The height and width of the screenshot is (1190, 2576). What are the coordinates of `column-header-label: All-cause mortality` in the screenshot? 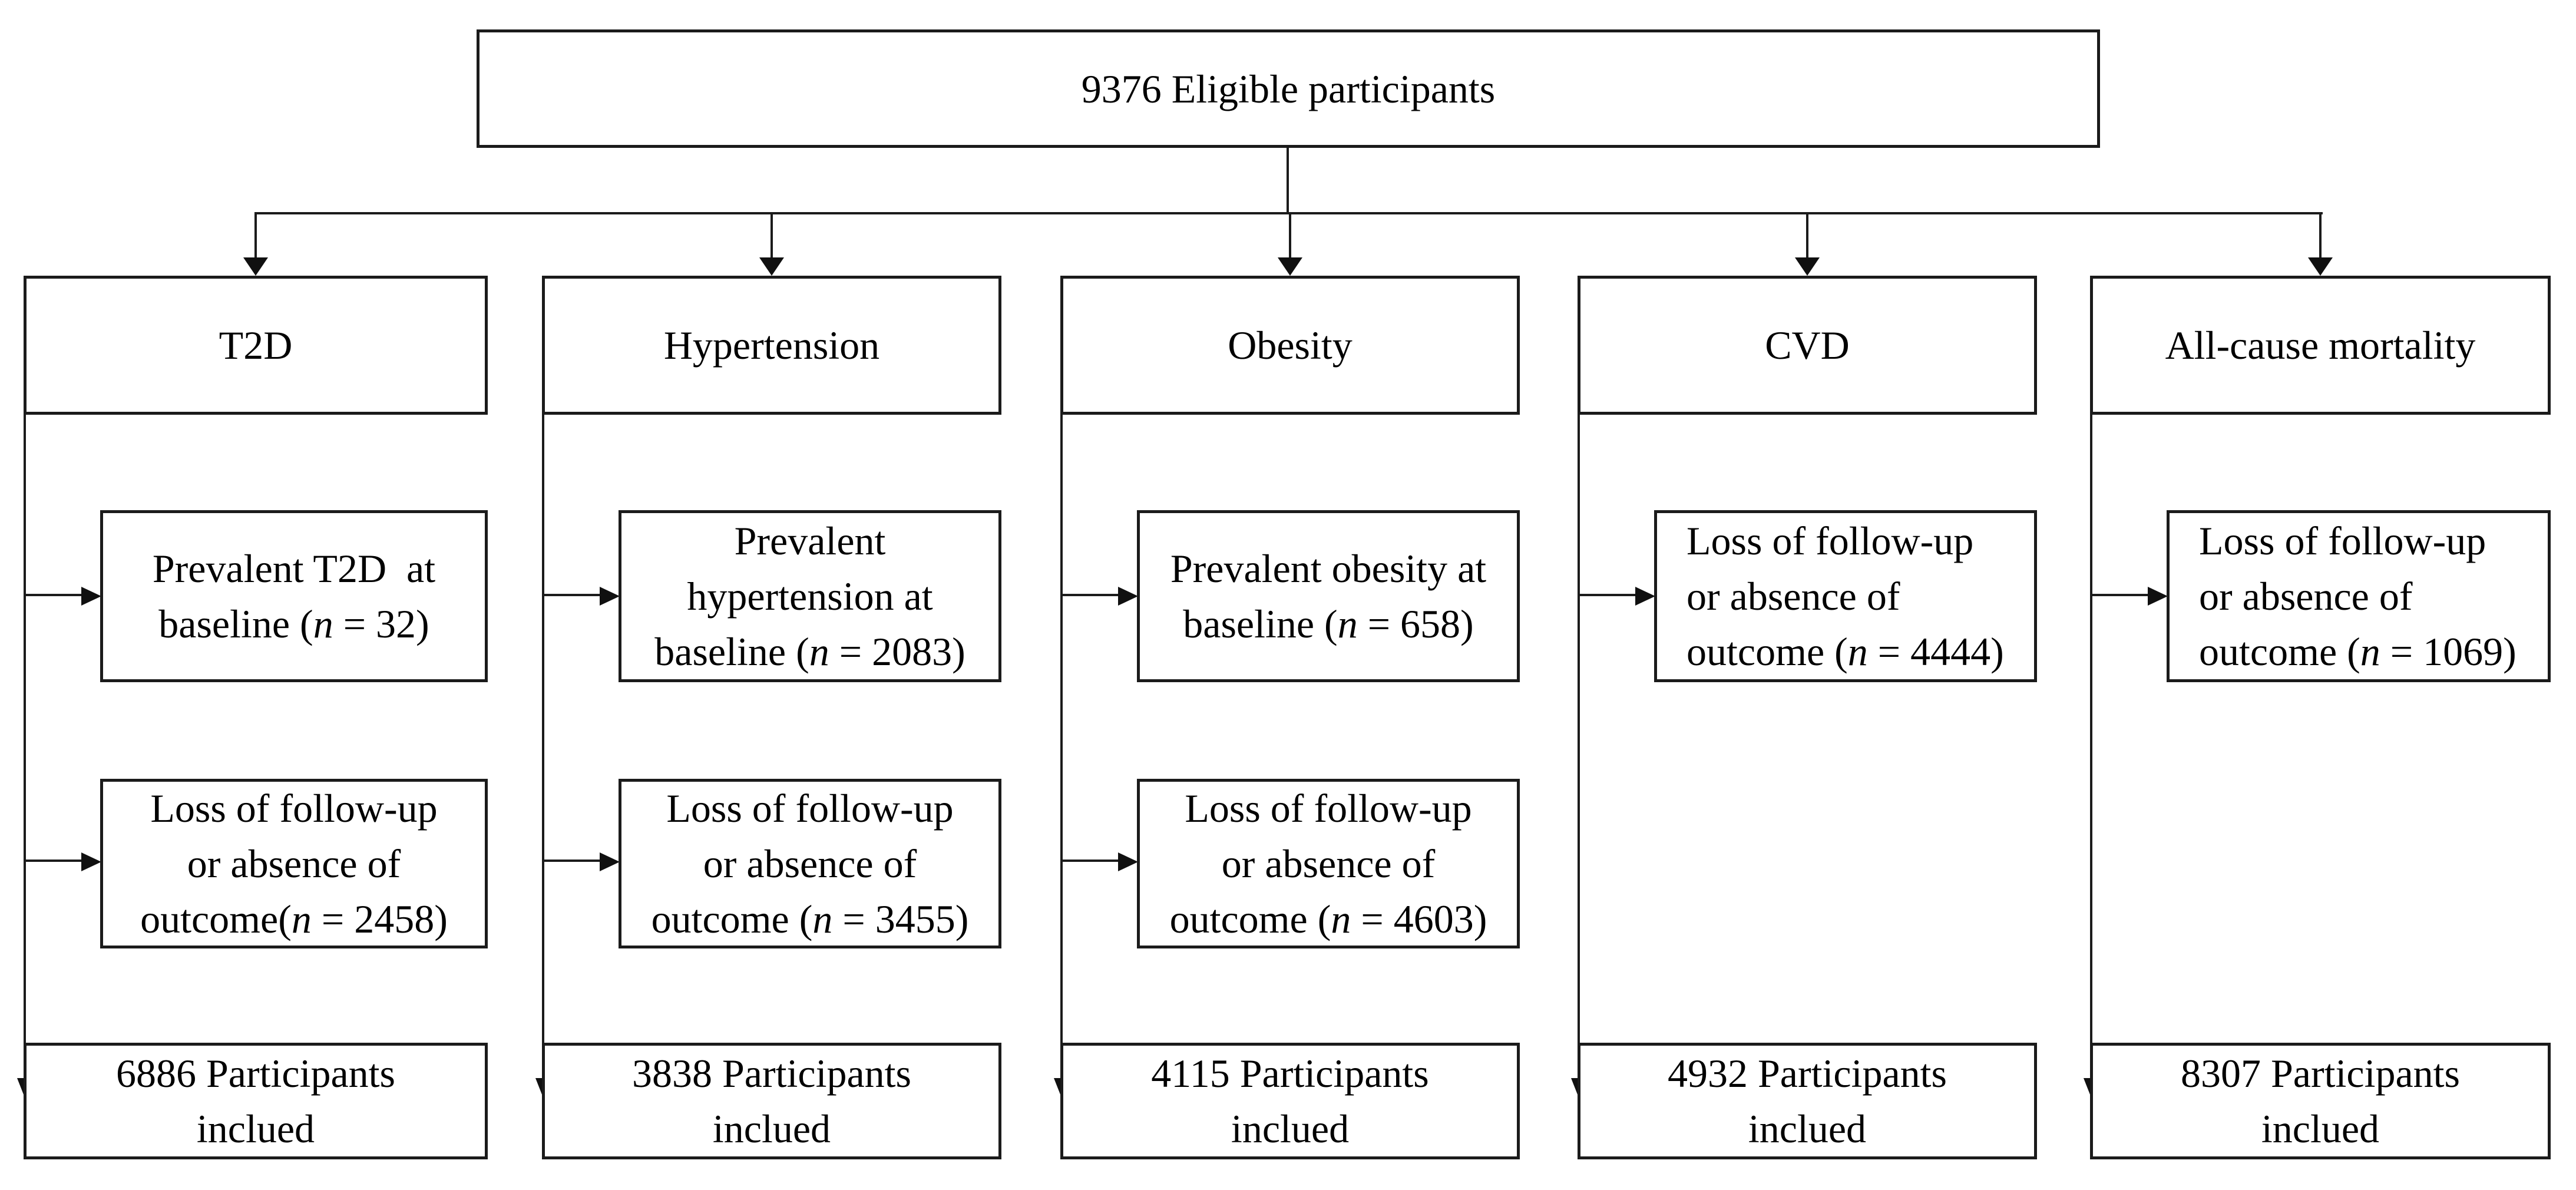 It's located at (2320, 345).